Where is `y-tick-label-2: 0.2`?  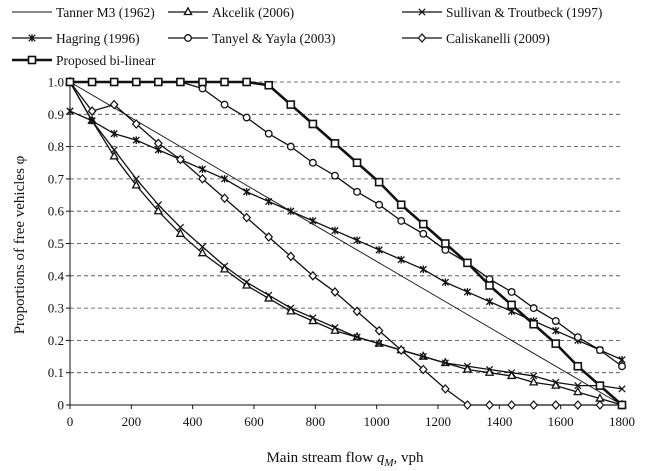
y-tick-label-2: 0.2 is located at coordinates (56, 340).